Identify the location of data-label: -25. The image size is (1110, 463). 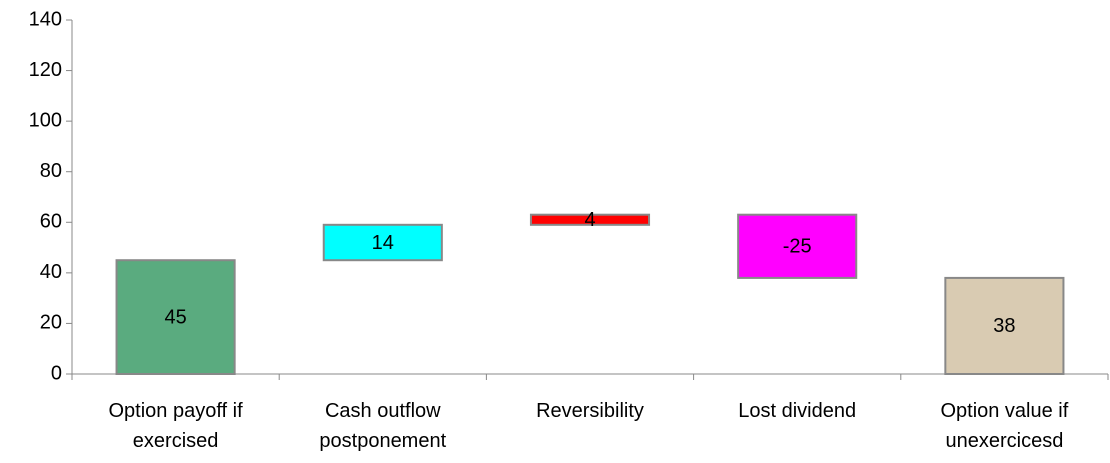
(797, 247).